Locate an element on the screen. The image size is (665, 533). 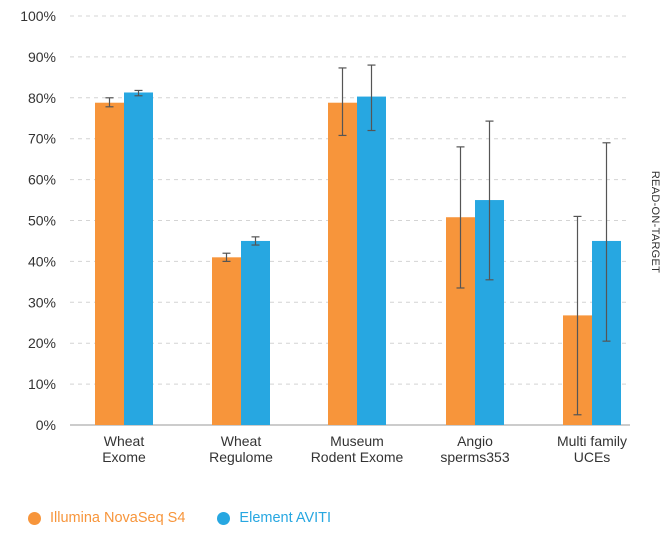
y-axis-ticks: 0% 10% 20% 30% 40% 50% 60% 70% 80% 90% 100% is located at coordinates (38, 220).